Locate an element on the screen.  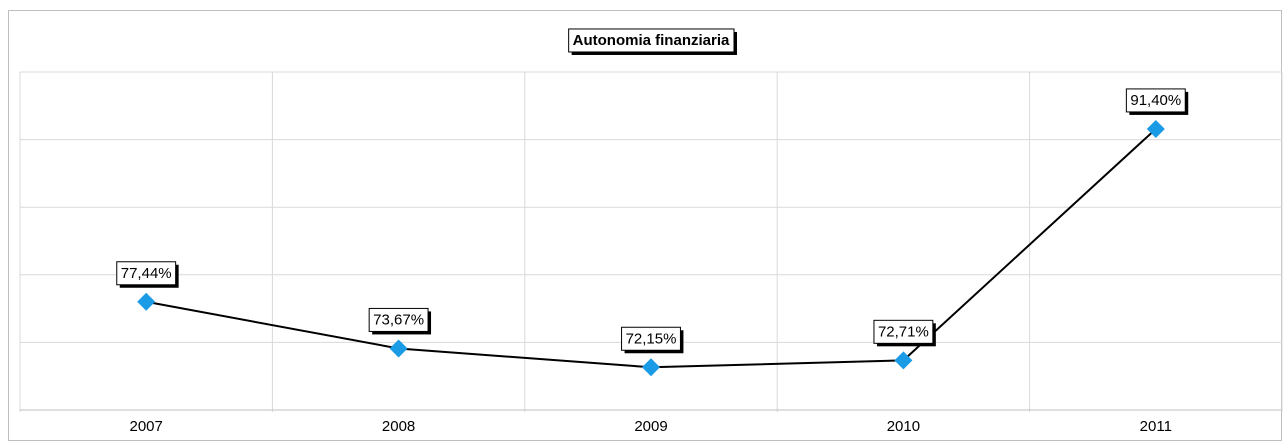
data-label-text: 72,71% is located at coordinates (903, 331).